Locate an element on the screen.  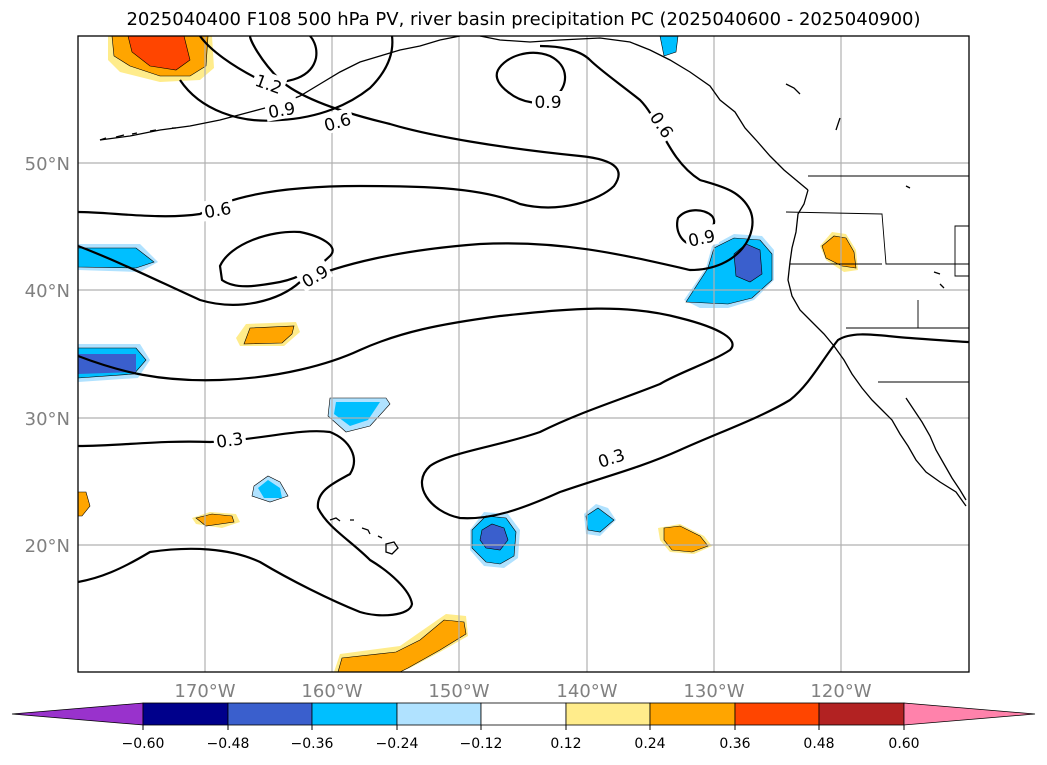
colorbar-label: 0.60 is located at coordinates (903, 744).